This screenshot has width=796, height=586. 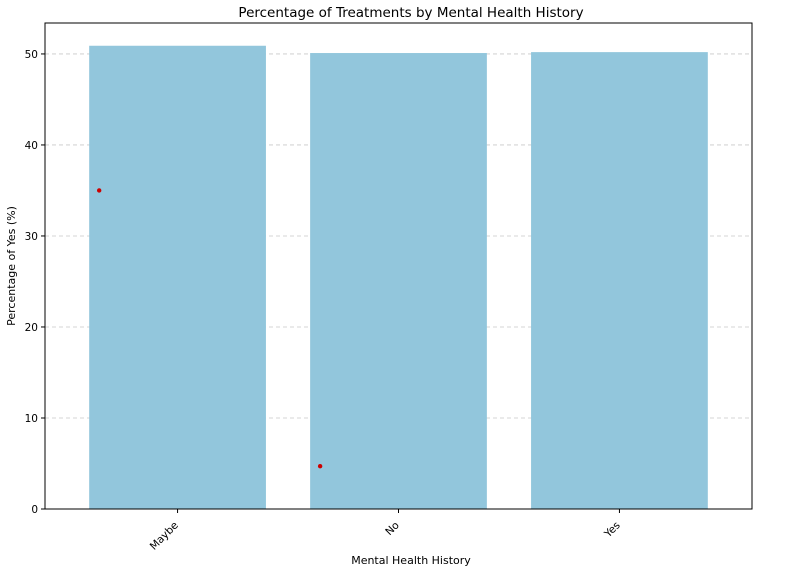 I want to click on x-tick-label: Yes, so click(x=612, y=529).